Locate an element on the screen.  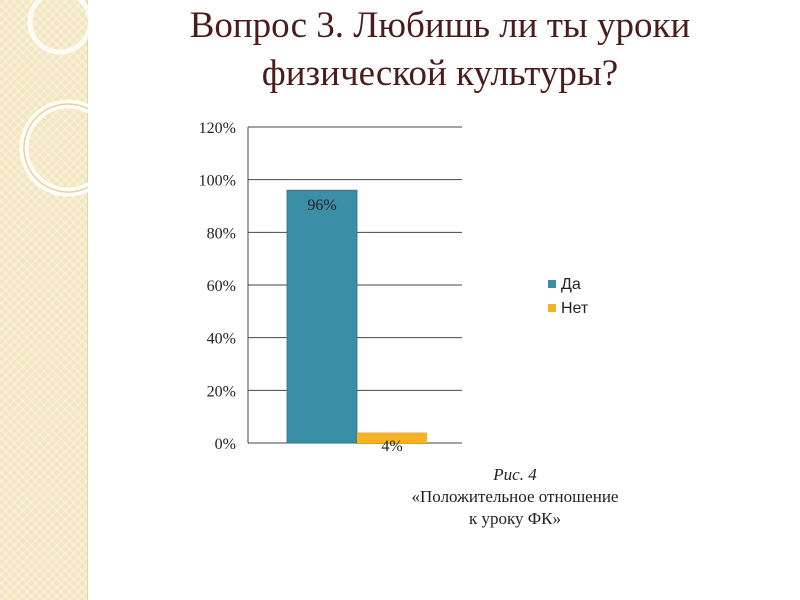
ring-ornament-icon is located at coordinates (53, 98).